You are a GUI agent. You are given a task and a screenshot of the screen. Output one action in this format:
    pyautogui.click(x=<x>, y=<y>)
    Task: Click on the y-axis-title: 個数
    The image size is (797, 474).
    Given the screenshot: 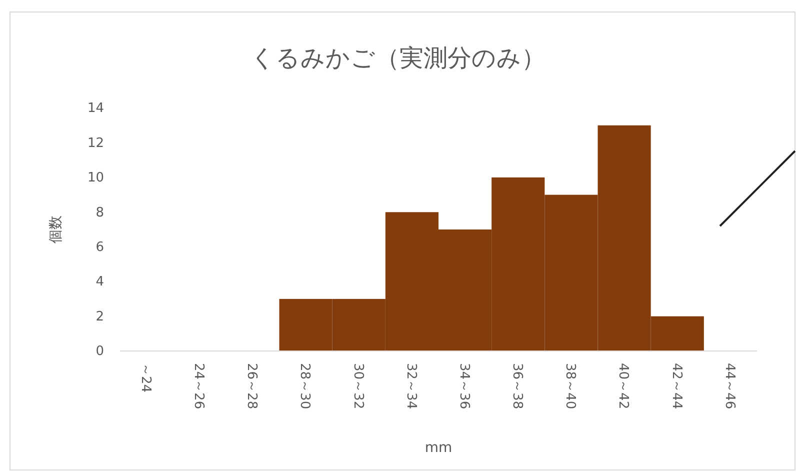 What is the action you would take?
    pyautogui.click(x=56, y=230)
    